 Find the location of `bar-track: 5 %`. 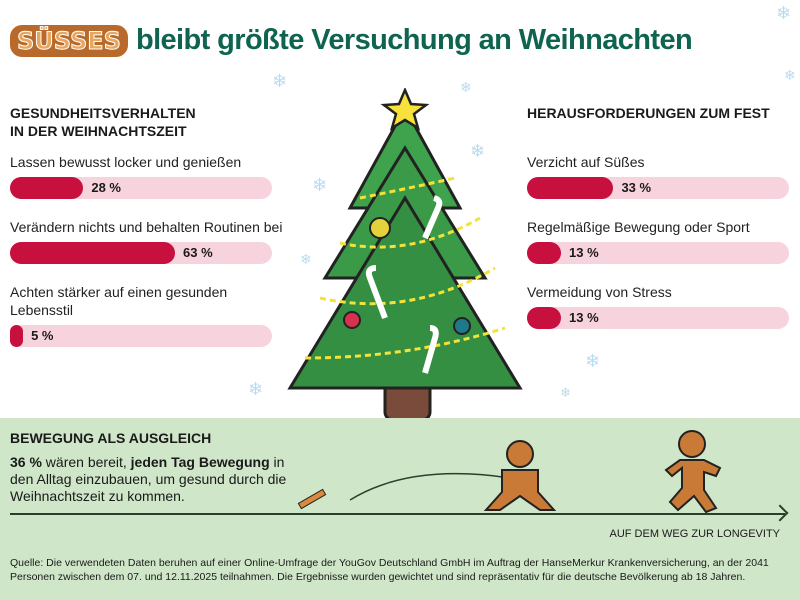

bar-track: 5 % is located at coordinates (141, 336).